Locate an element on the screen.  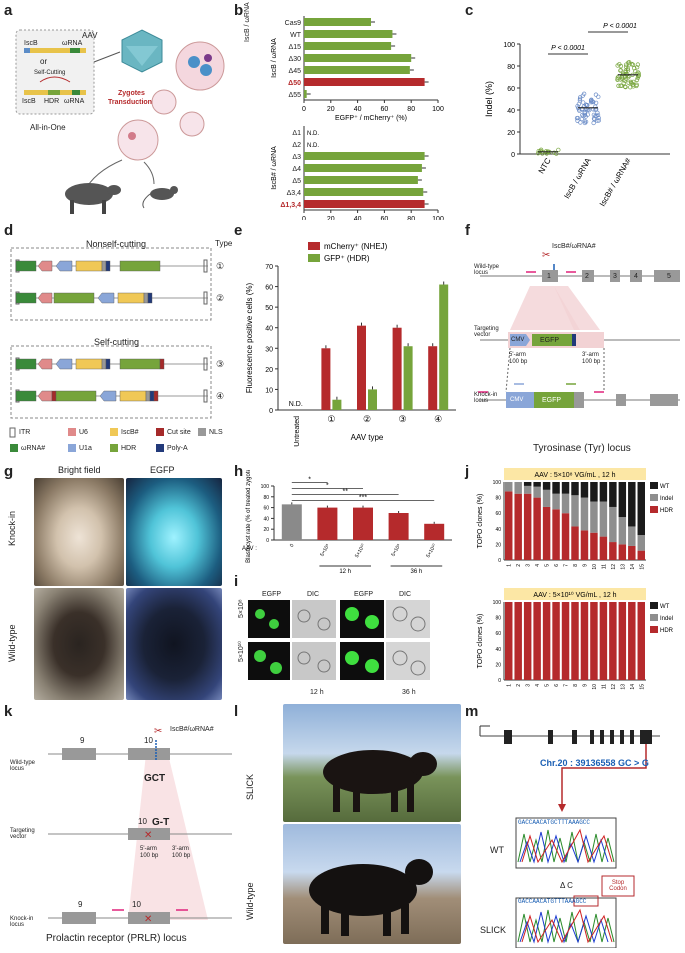
k-arm5-label: 5'-arm is located at coordinates (148, 849).